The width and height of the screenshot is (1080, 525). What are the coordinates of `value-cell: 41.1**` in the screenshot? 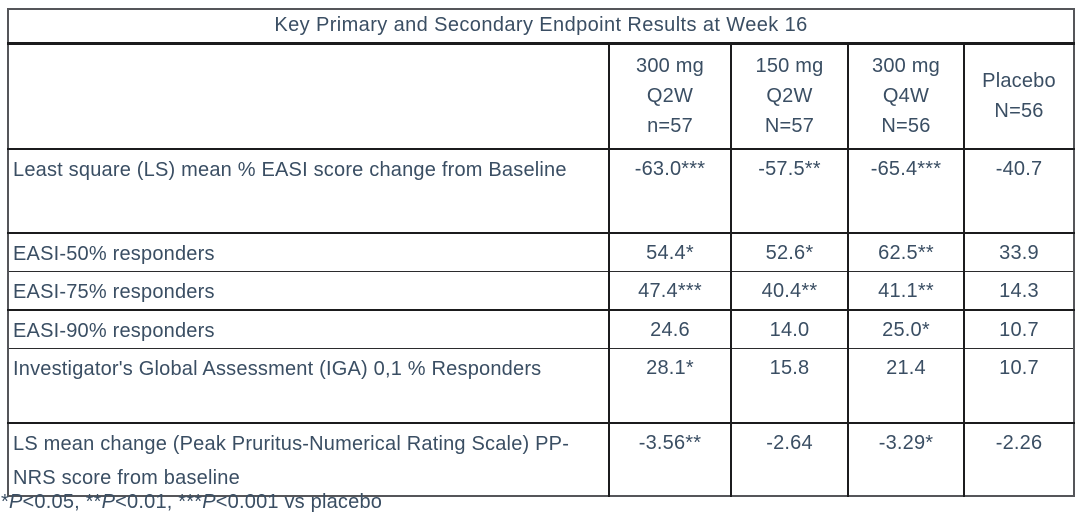 It's located at (905, 290).